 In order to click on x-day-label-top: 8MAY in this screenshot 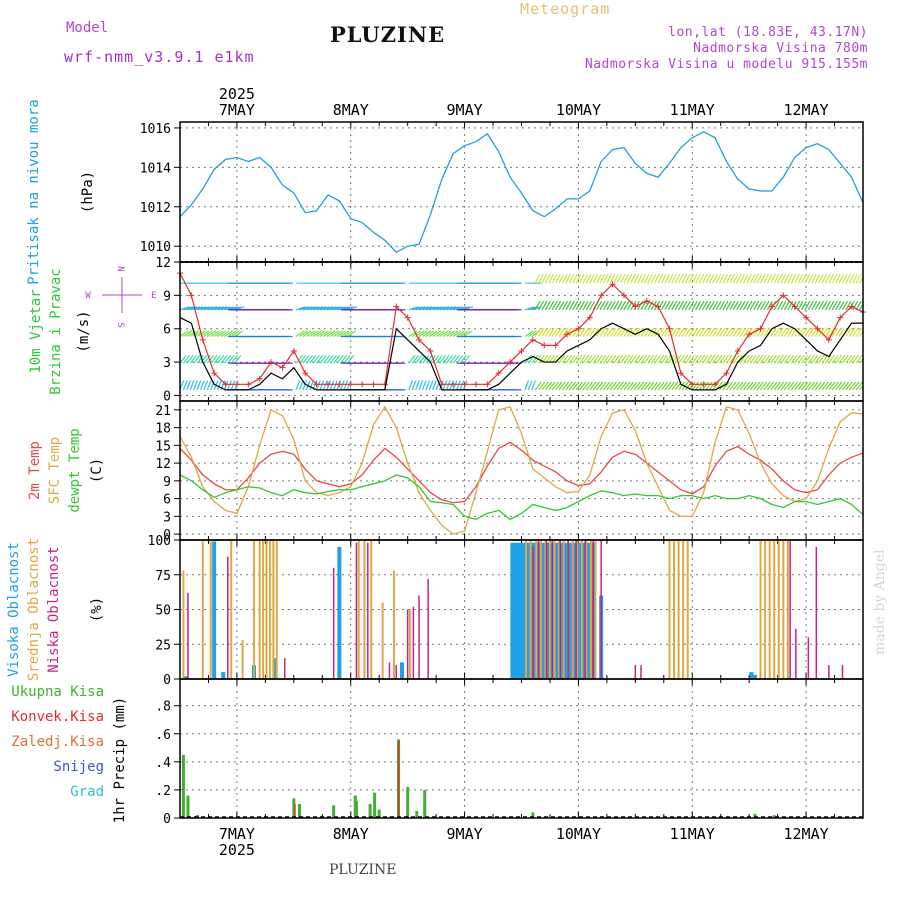, I will do `click(351, 110)`.